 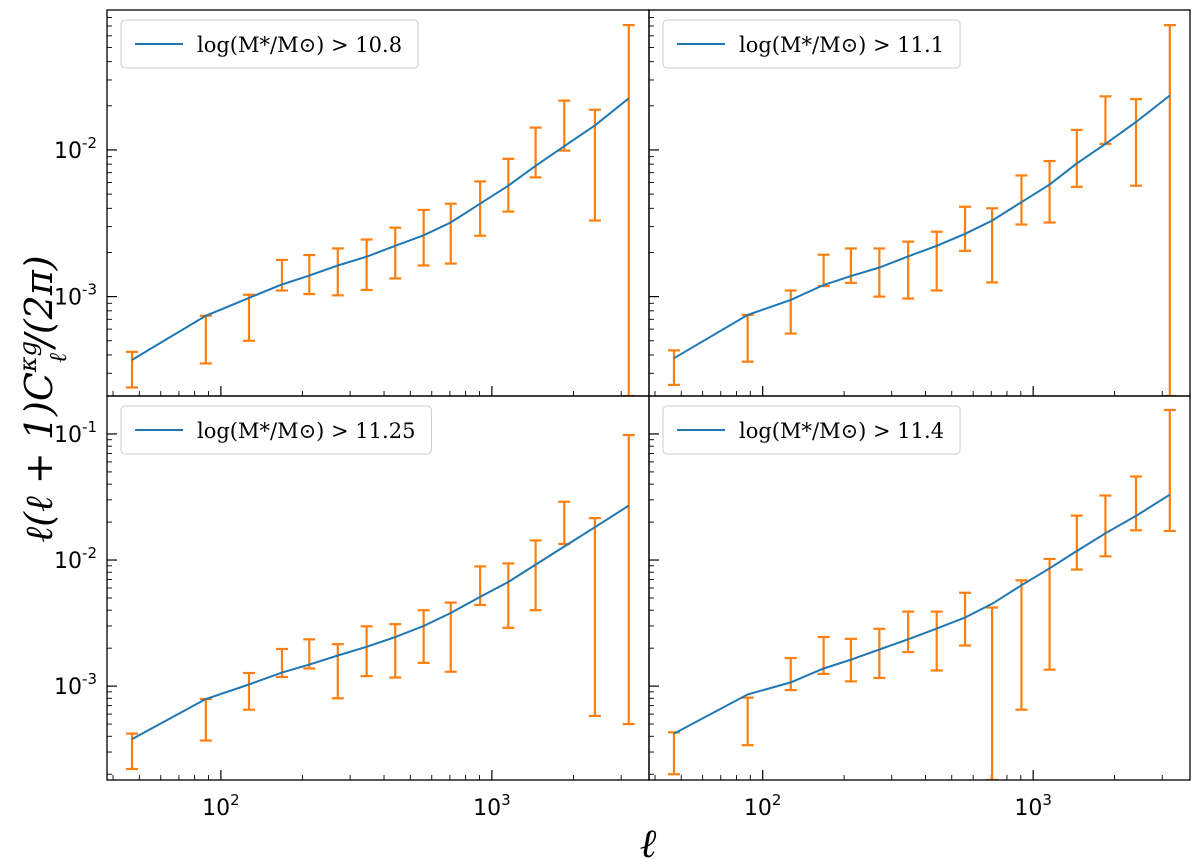 I want to click on legend: log(M*/M⊙) > 10.8, so click(x=269, y=44).